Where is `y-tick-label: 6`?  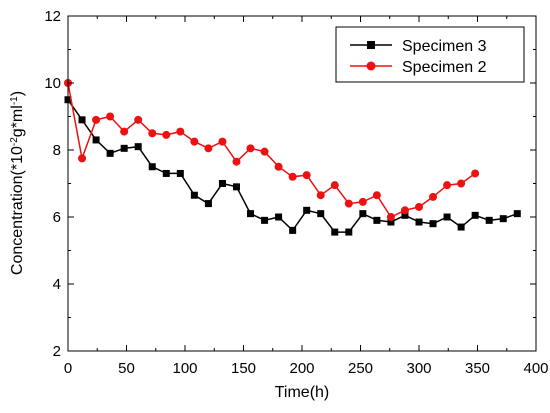 y-tick-label: 6 is located at coordinates (57, 217).